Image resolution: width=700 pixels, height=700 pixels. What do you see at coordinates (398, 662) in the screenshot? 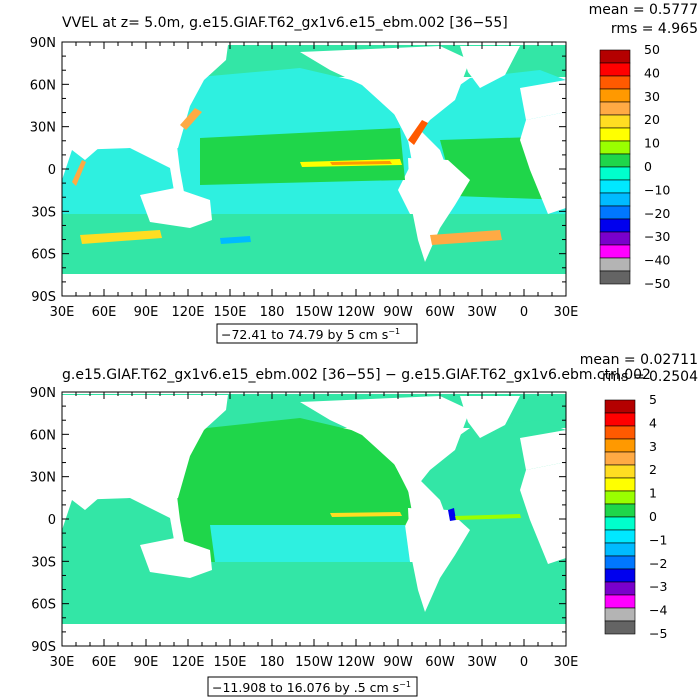
I see `lon-label: 90W` at bounding box center [398, 662].